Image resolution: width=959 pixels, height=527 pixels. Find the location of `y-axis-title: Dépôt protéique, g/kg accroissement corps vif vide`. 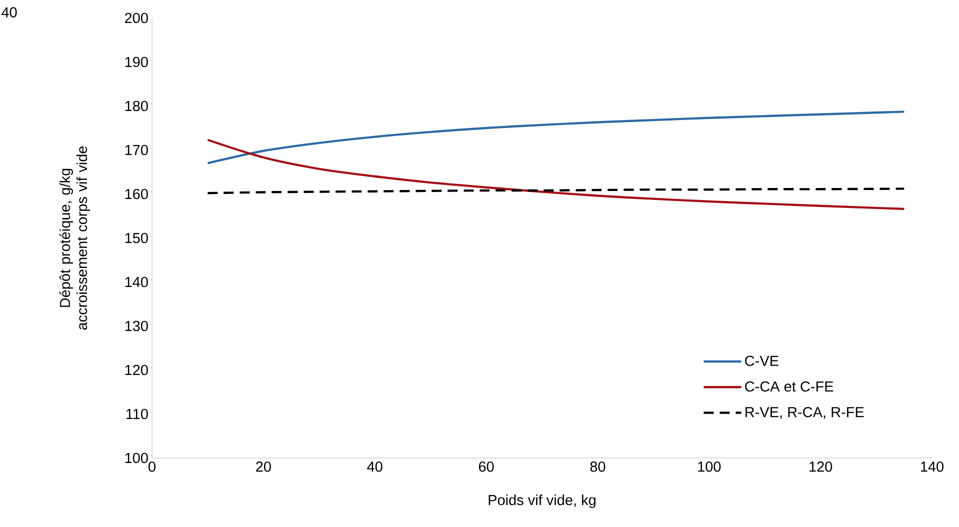

y-axis-title: Dépôt protéique, g/kg accroissement corps vif vide is located at coordinates (74, 238).